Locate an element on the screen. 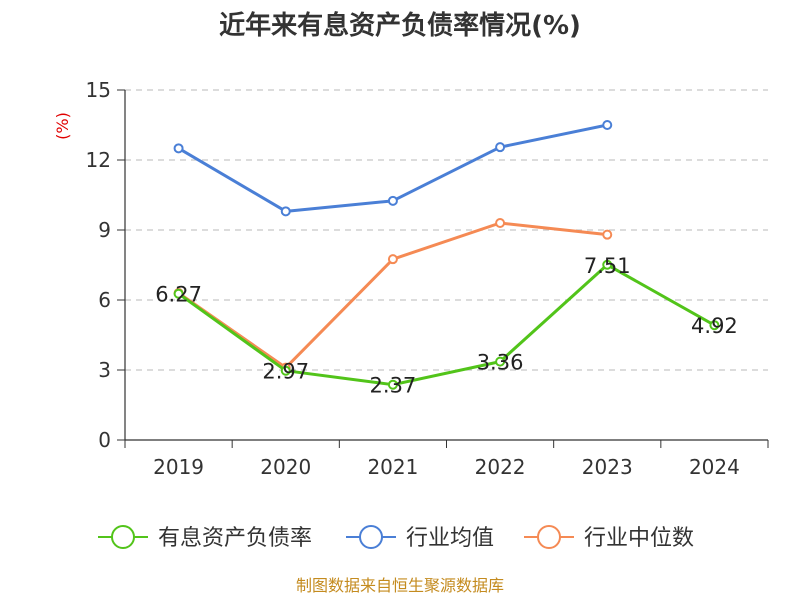 Image resolution: width=800 pixels, height=600 pixels. y-axis-unit-label: (%) is located at coordinates (62, 126).